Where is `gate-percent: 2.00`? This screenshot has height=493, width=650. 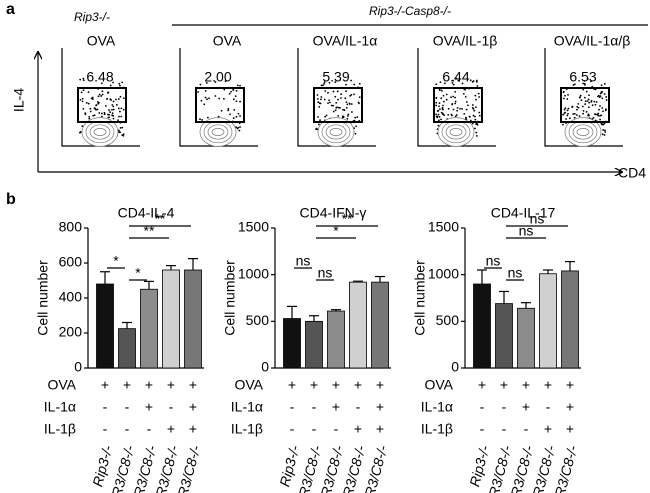
gate-percent: 2.00 is located at coordinates (217, 77).